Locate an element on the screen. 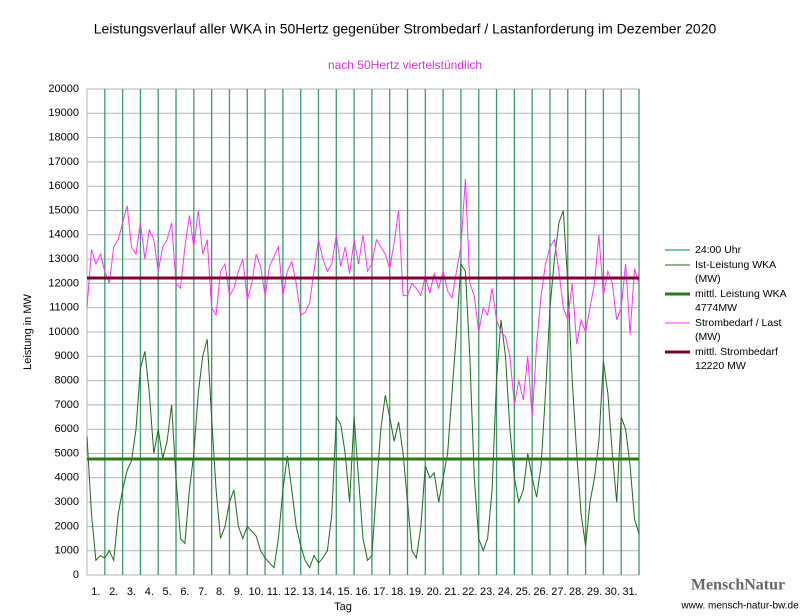 This screenshot has height=616, width=811. x-tick-label: 26. is located at coordinates (540, 592).